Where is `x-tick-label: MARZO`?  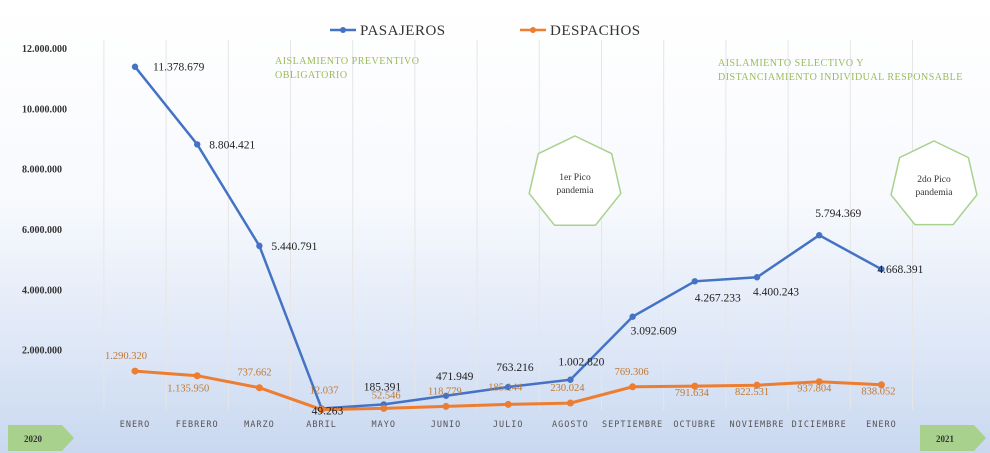
x-tick-label: MARZO is located at coordinates (259, 425).